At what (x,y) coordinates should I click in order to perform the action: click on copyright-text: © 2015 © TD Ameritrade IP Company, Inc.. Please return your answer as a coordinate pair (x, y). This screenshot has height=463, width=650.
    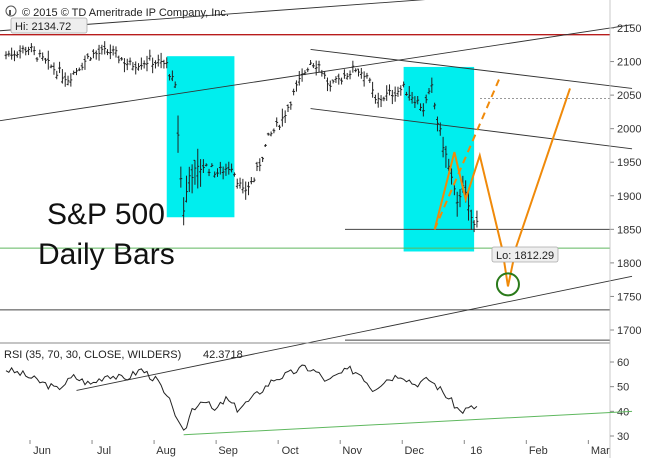
    Looking at the image, I should click on (125, 13).